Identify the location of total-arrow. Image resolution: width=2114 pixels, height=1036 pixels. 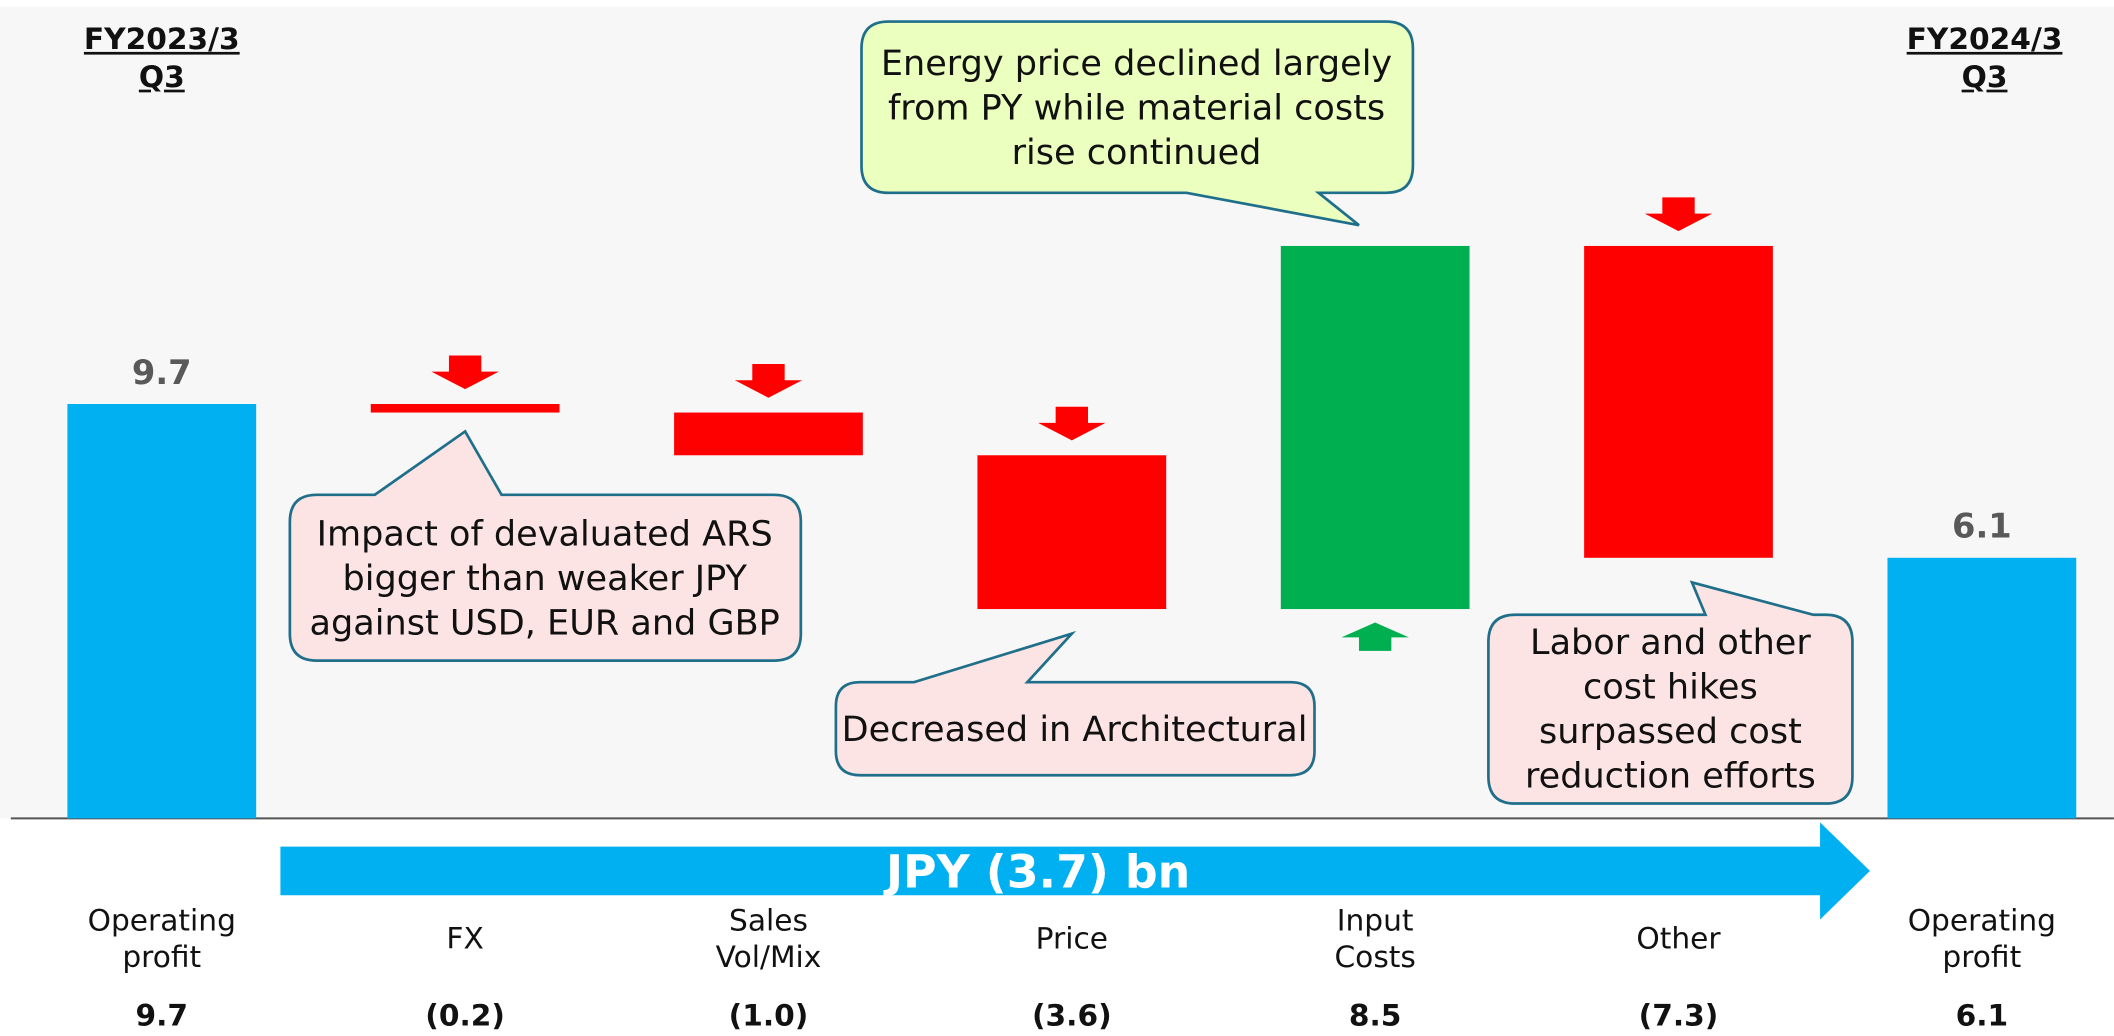
(1075, 871).